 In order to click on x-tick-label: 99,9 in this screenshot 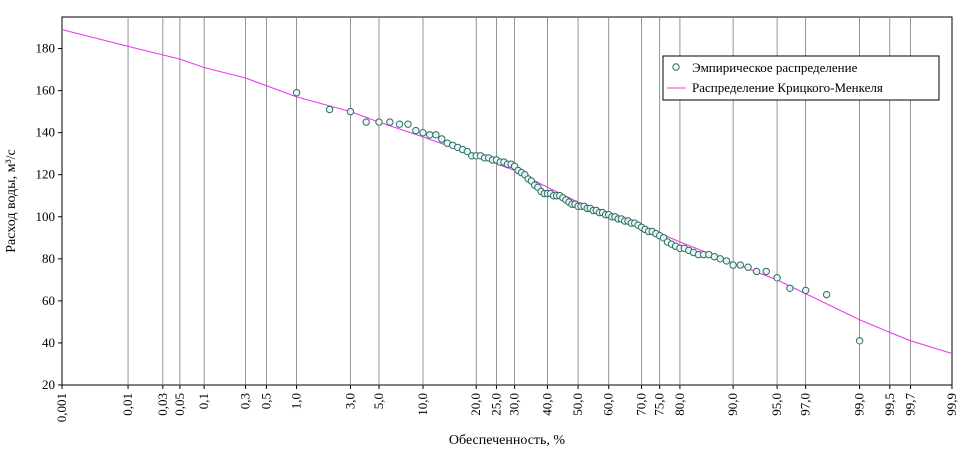, I will do `click(951, 404)`.